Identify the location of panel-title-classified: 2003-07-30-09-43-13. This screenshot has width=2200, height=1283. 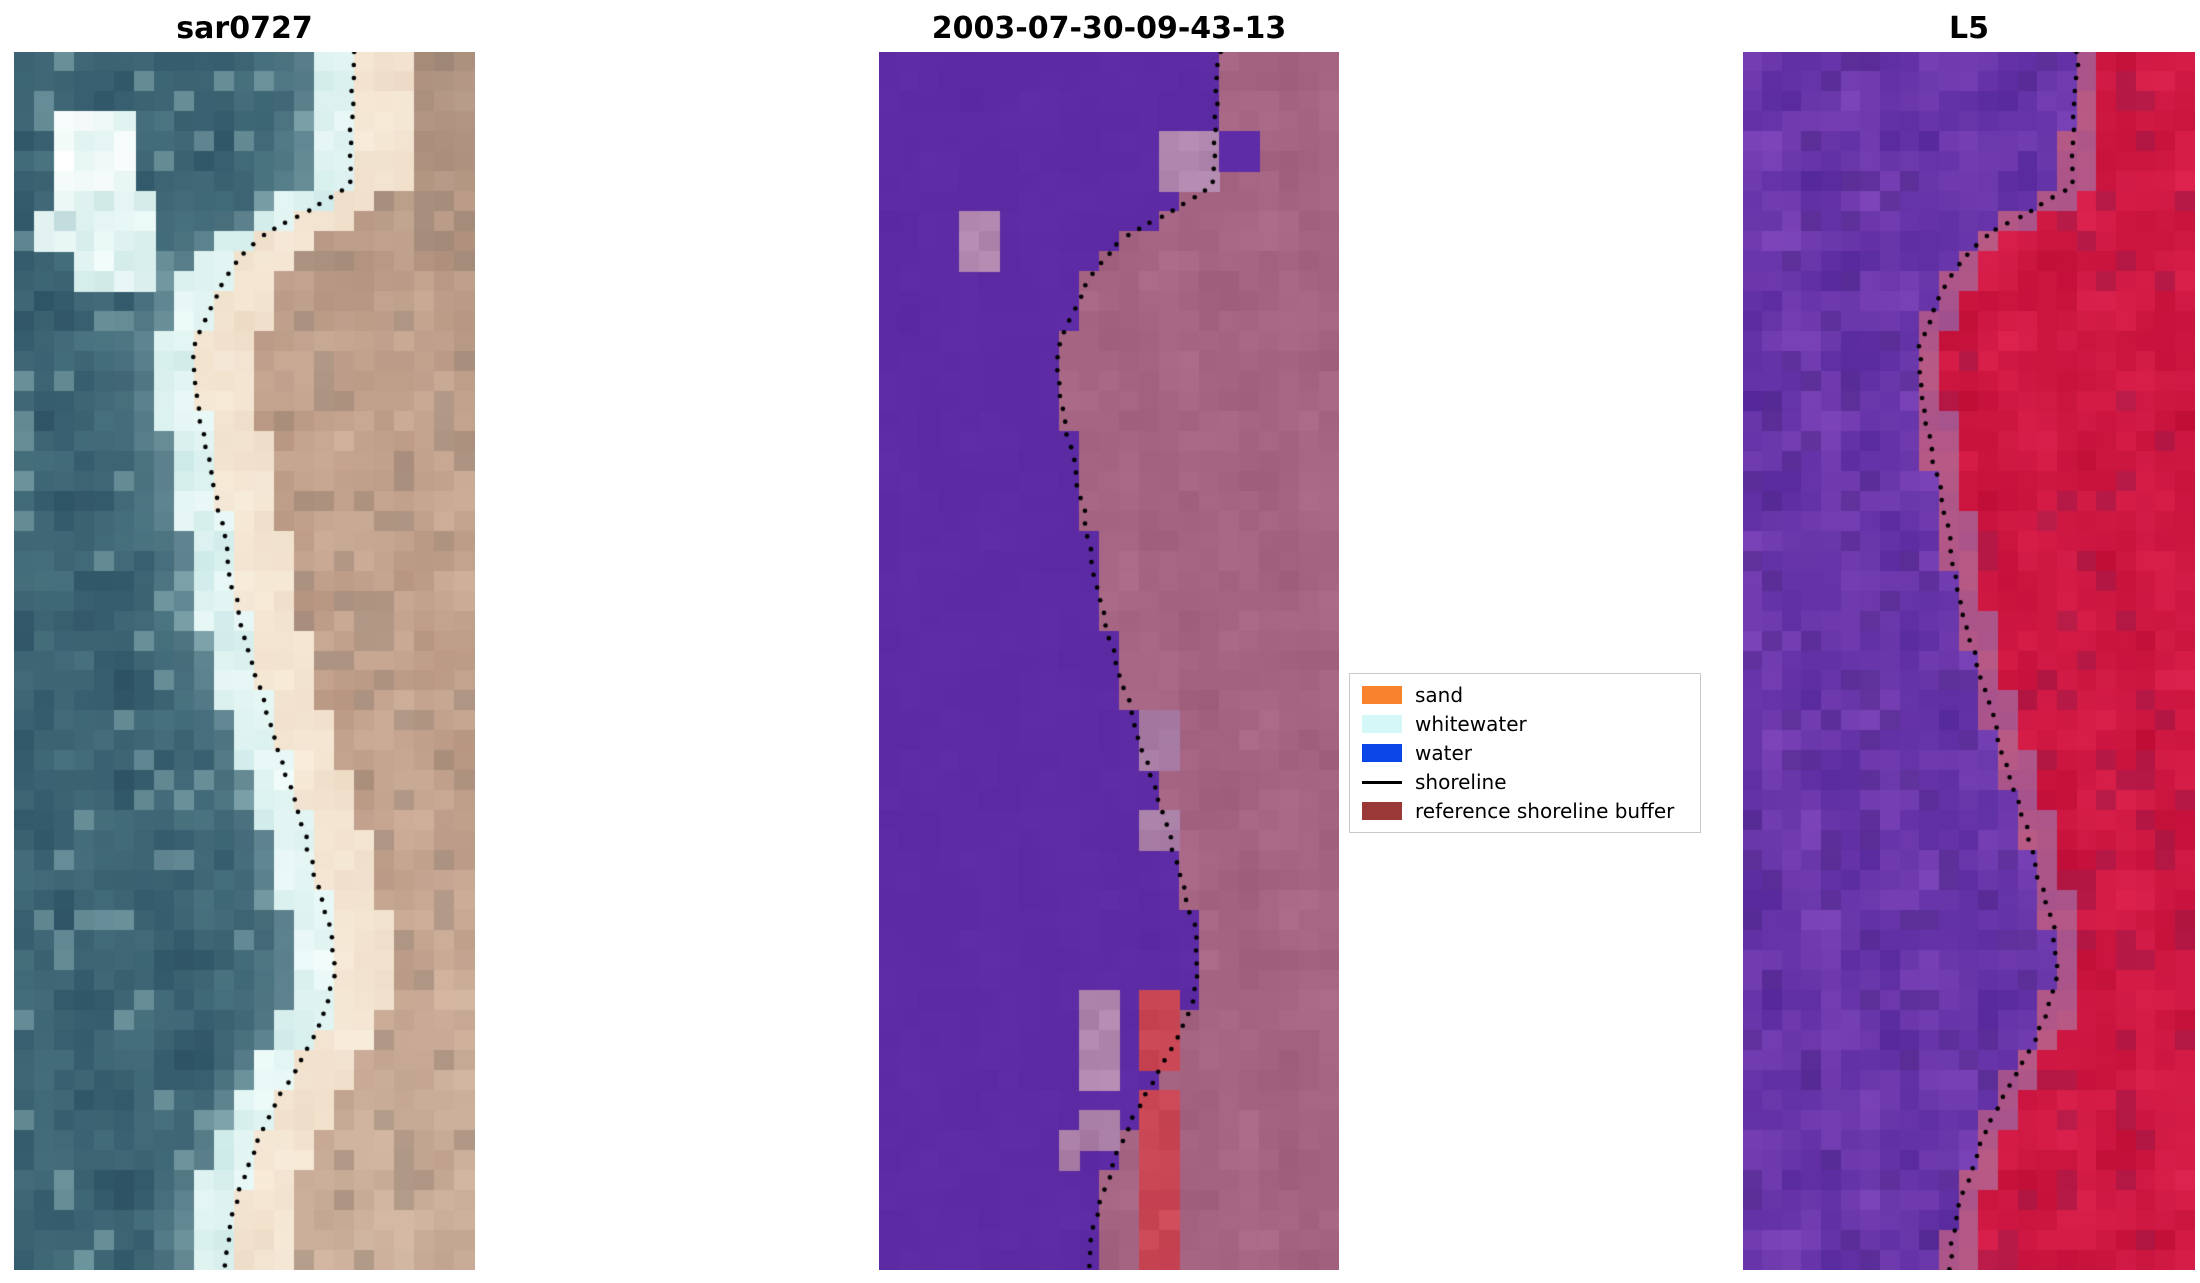
(1109, 28).